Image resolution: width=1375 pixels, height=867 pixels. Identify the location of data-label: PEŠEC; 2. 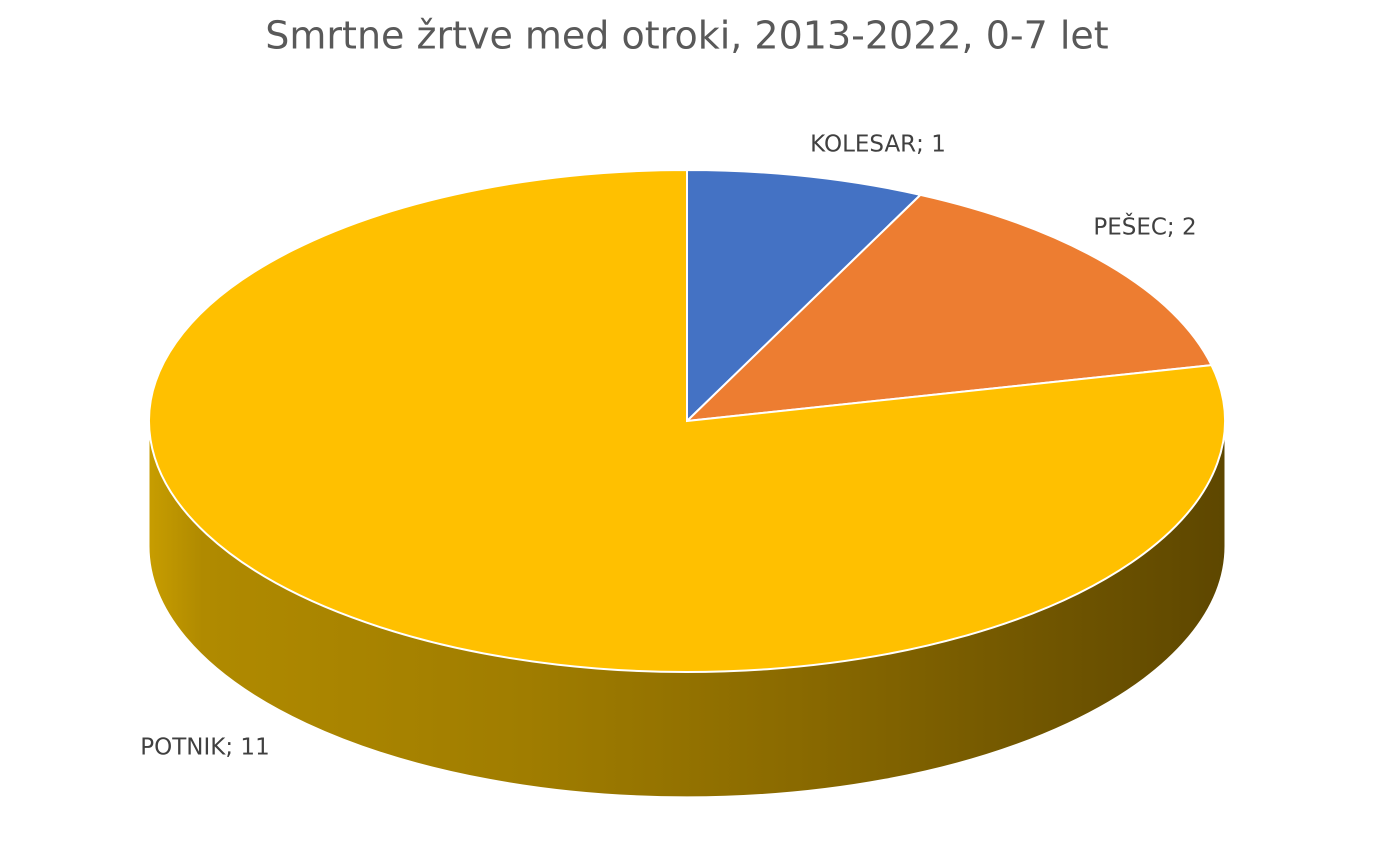
(1144, 227).